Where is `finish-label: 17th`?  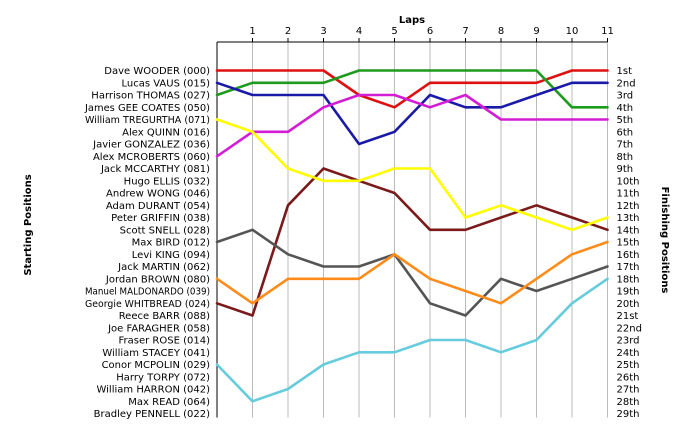 finish-label: 17th is located at coordinates (628, 267).